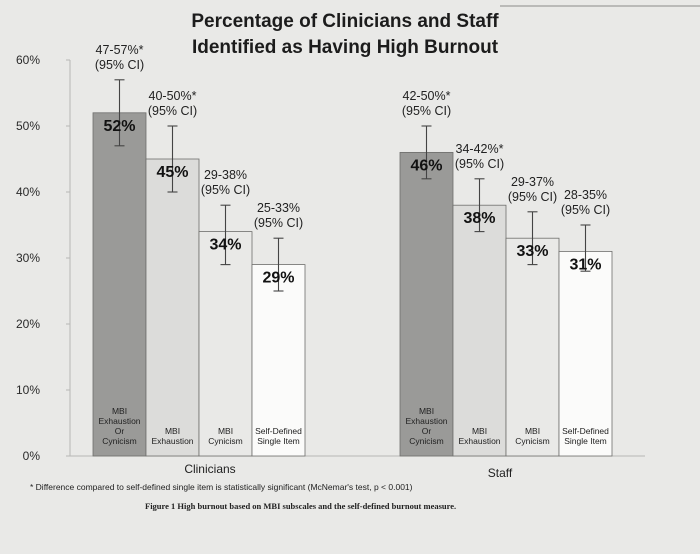 The height and width of the screenshot is (554, 700). I want to click on ci-range-label: 29-38%, so click(225, 175).